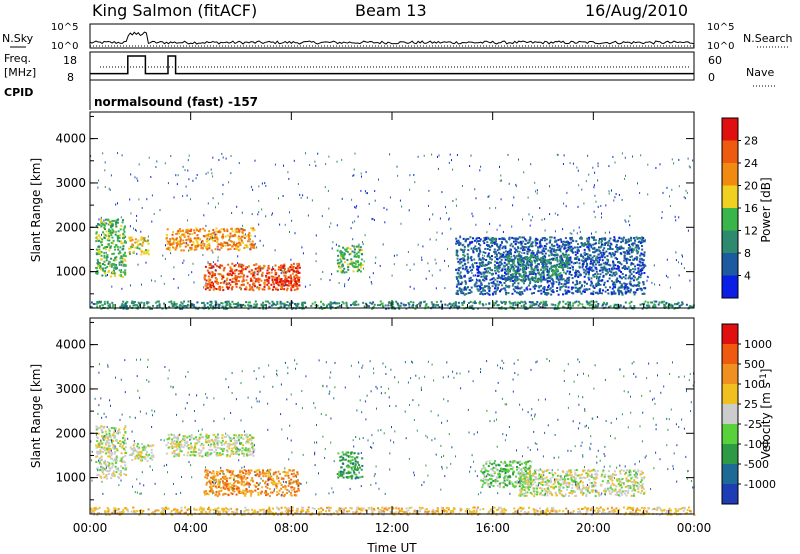  I want to click on colorbar-tick-label: 8, so click(747, 253).